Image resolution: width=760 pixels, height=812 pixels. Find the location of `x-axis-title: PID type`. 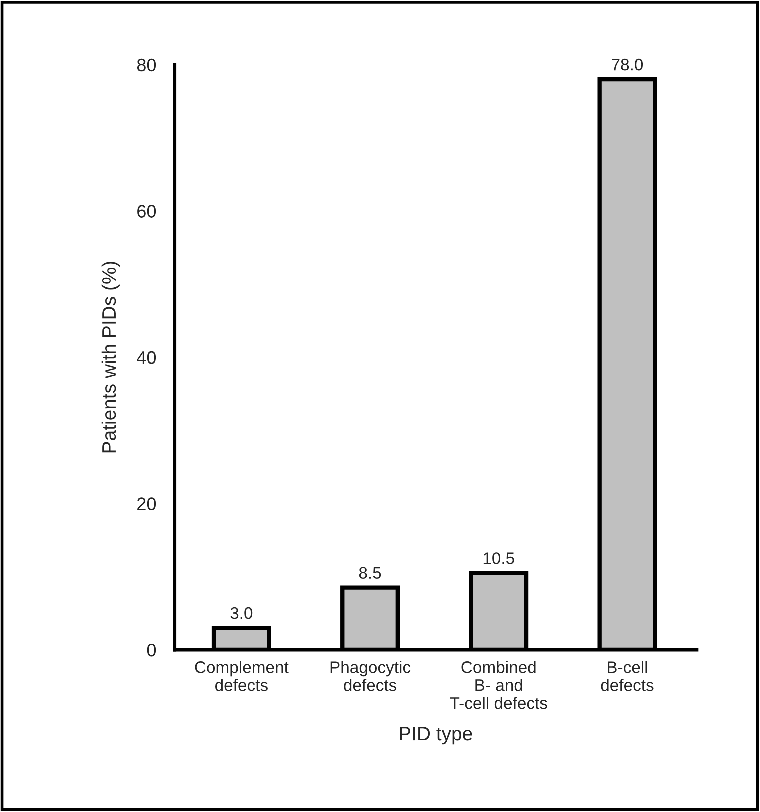

x-axis-title: PID type is located at coordinates (436, 736).